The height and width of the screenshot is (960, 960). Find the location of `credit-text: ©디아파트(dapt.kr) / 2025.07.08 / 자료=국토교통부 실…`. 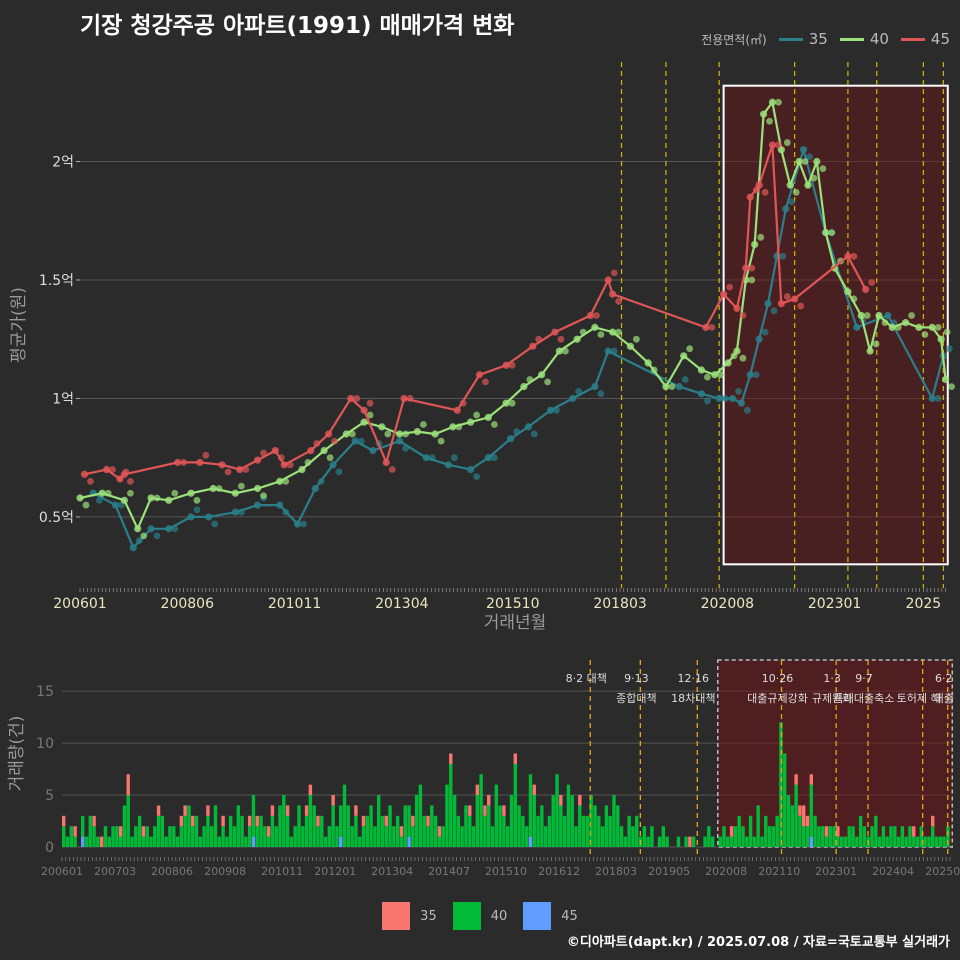

credit-text: ©디아파트(dapt.kr) / 2025.07.08 / 자료=국토교통부 실… is located at coordinates (758, 942).